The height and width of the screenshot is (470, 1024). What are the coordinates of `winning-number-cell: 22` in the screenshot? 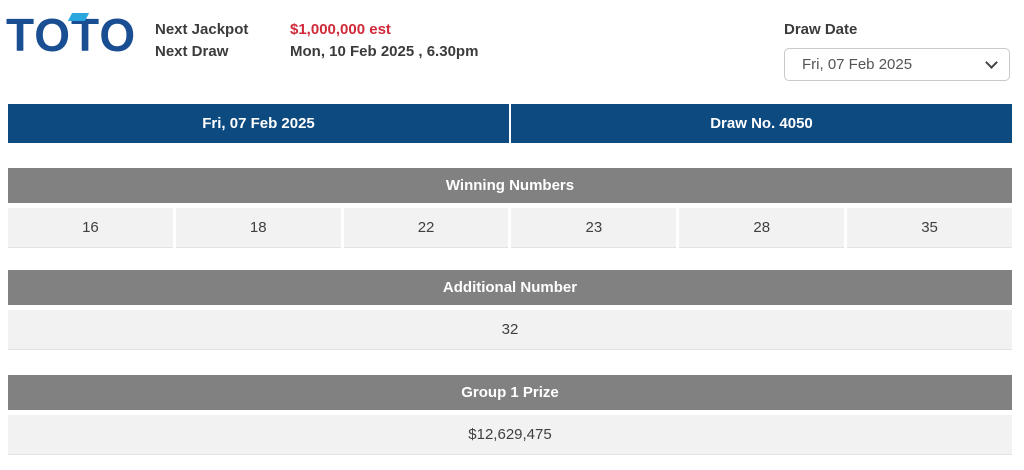 It's located at (426, 228).